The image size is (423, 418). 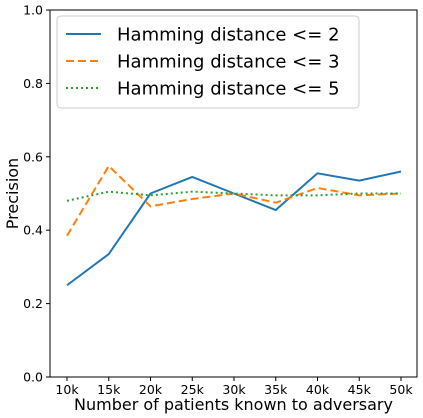 What do you see at coordinates (67, 389) in the screenshot?
I see `x-tick-label: 10k` at bounding box center [67, 389].